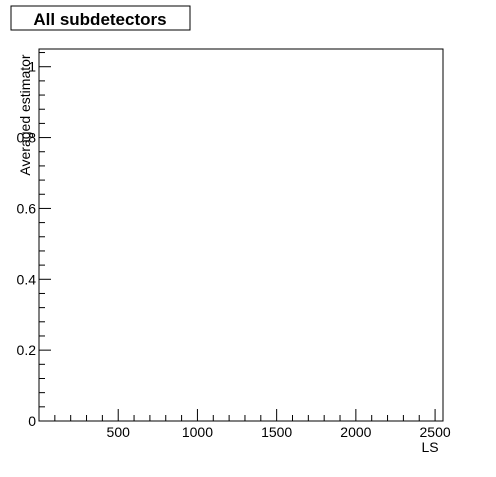  What do you see at coordinates (355, 432) in the screenshot?
I see `x-tick-label: 2000` at bounding box center [355, 432].